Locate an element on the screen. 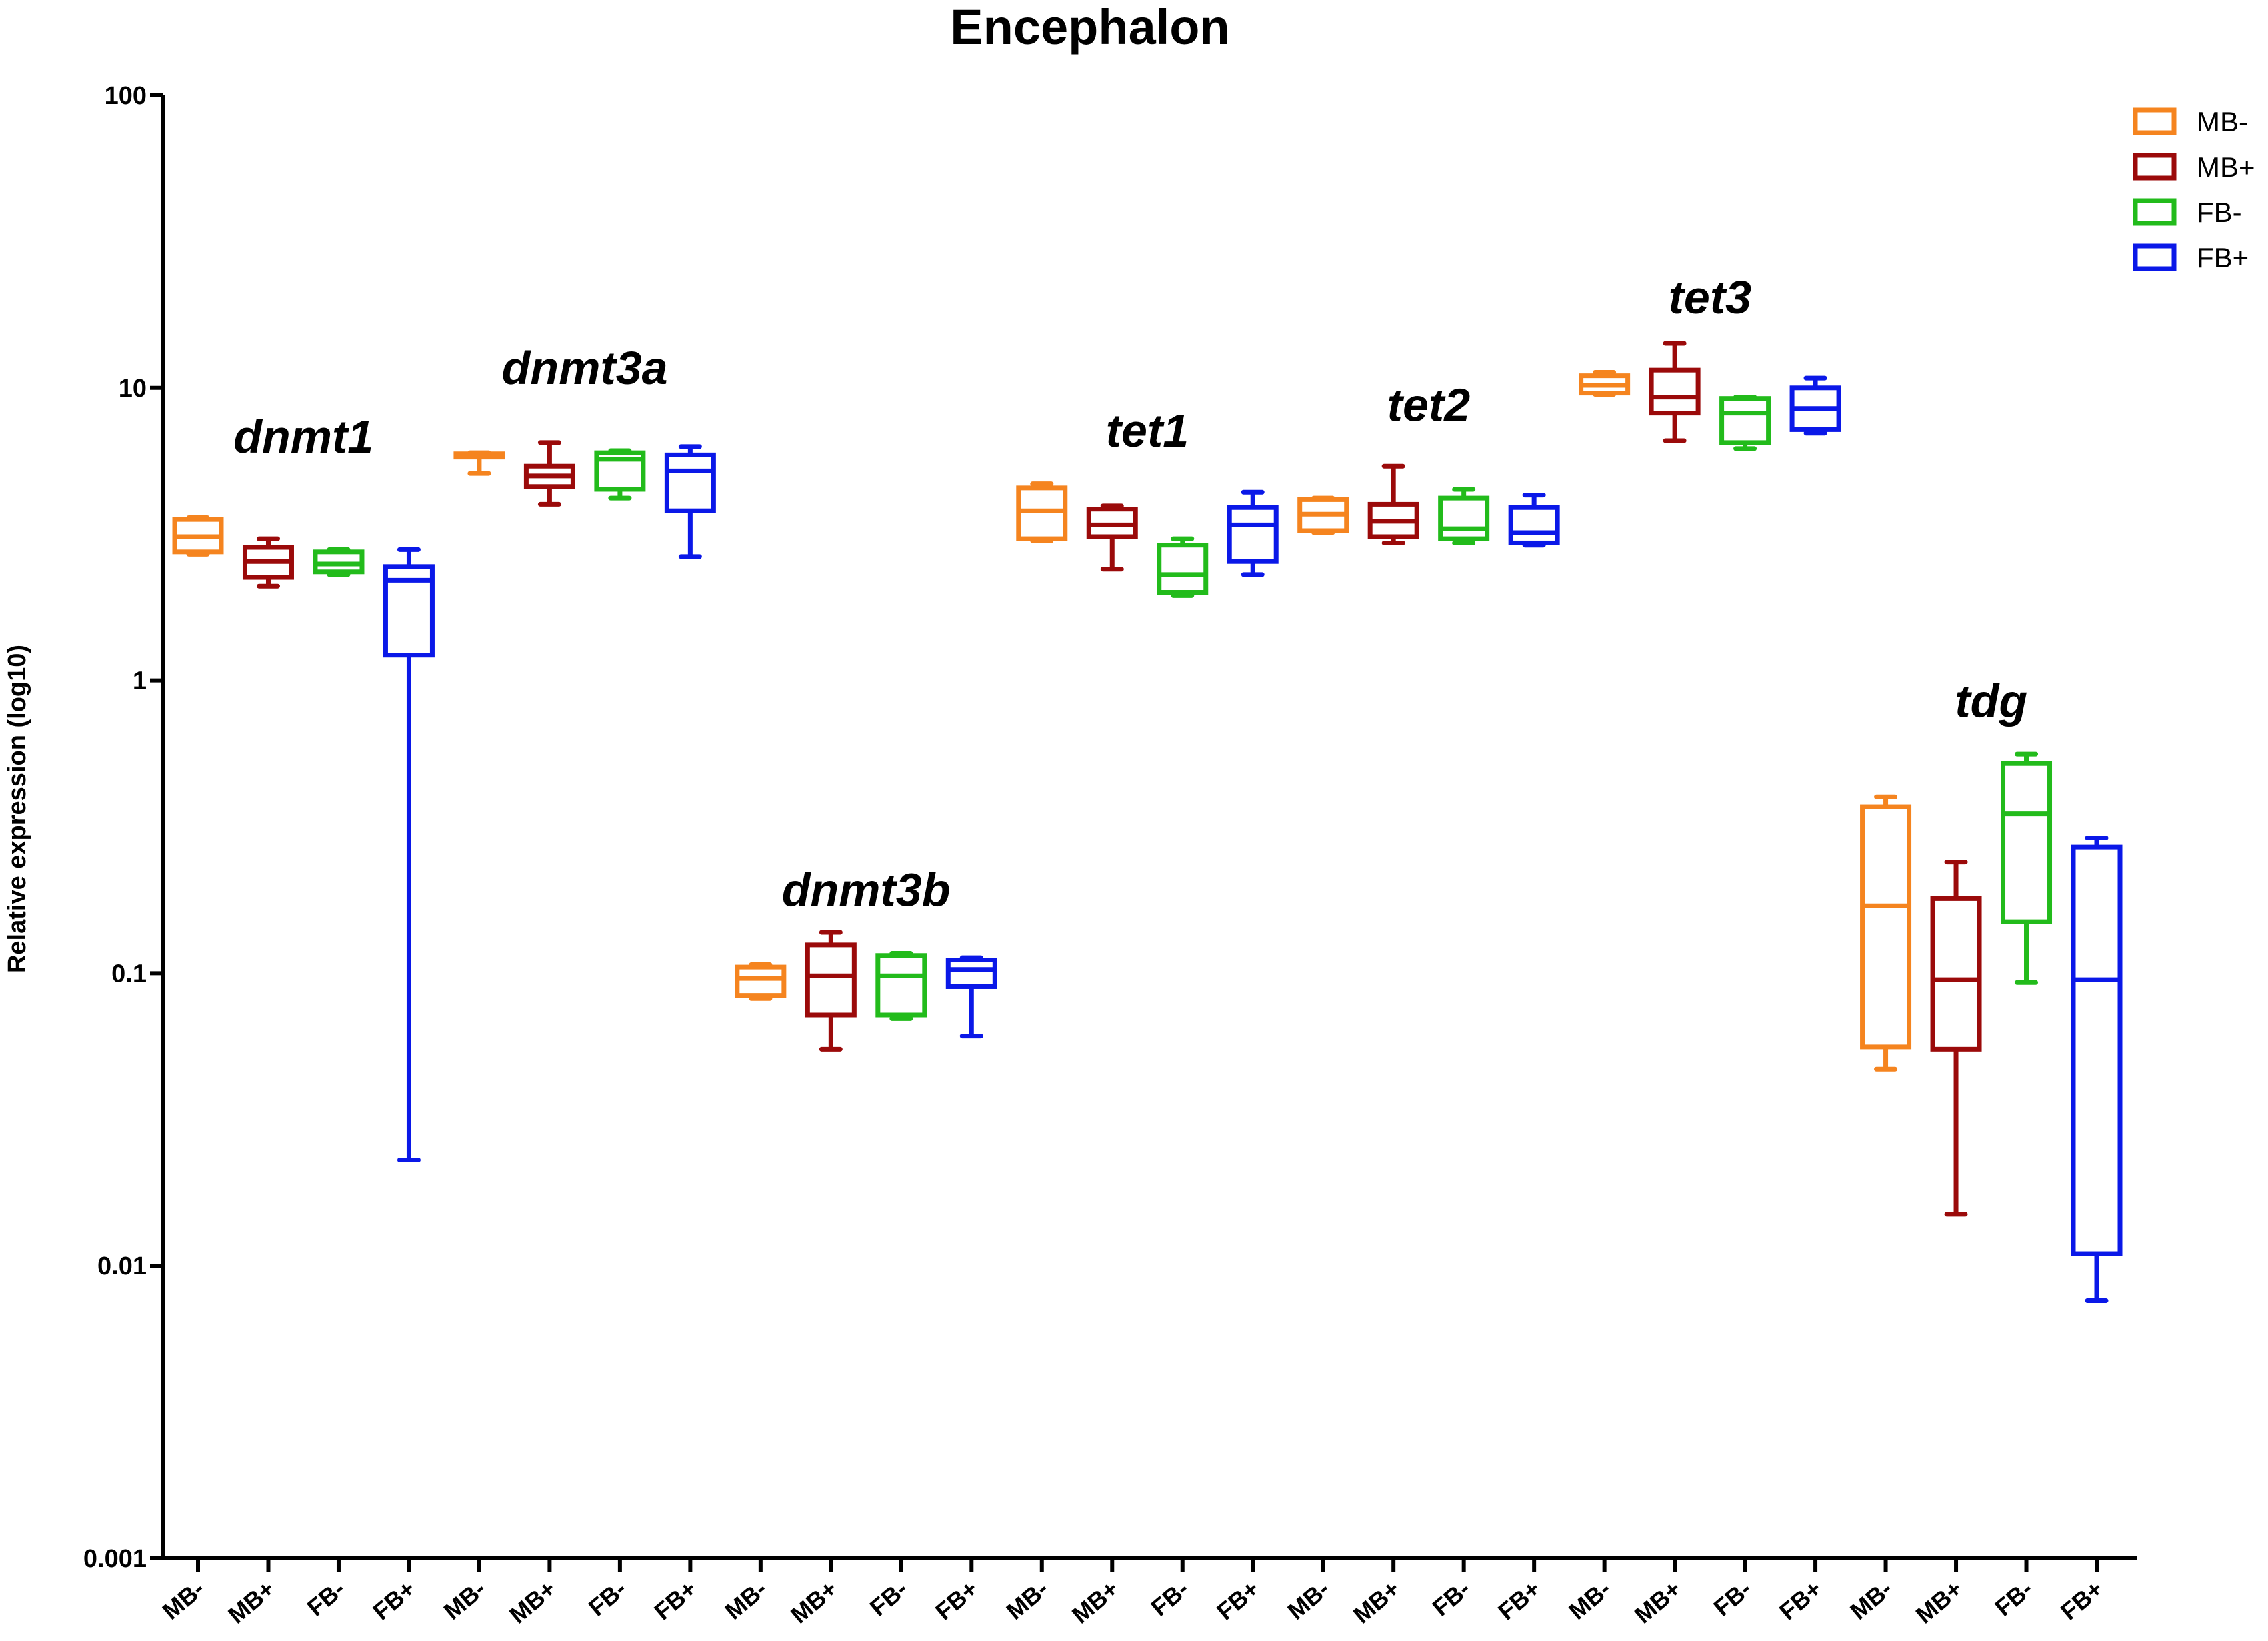  chart-title: Encephalon is located at coordinates (1089, 27).